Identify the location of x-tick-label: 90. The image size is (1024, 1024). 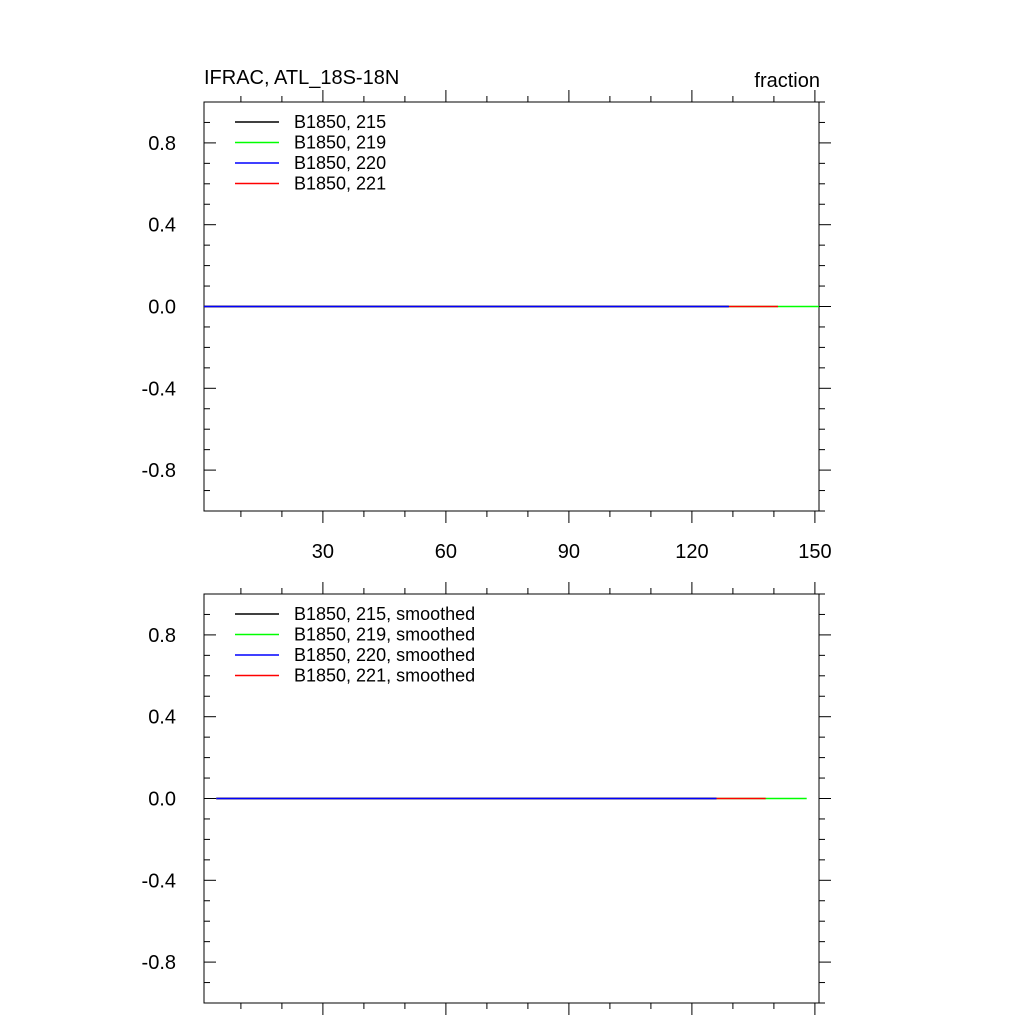
(569, 552).